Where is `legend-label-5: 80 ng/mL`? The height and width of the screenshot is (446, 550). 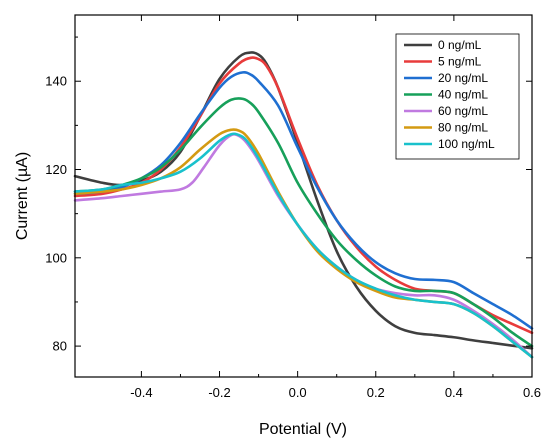 legend-label-5: 80 ng/mL is located at coordinates (463, 128).